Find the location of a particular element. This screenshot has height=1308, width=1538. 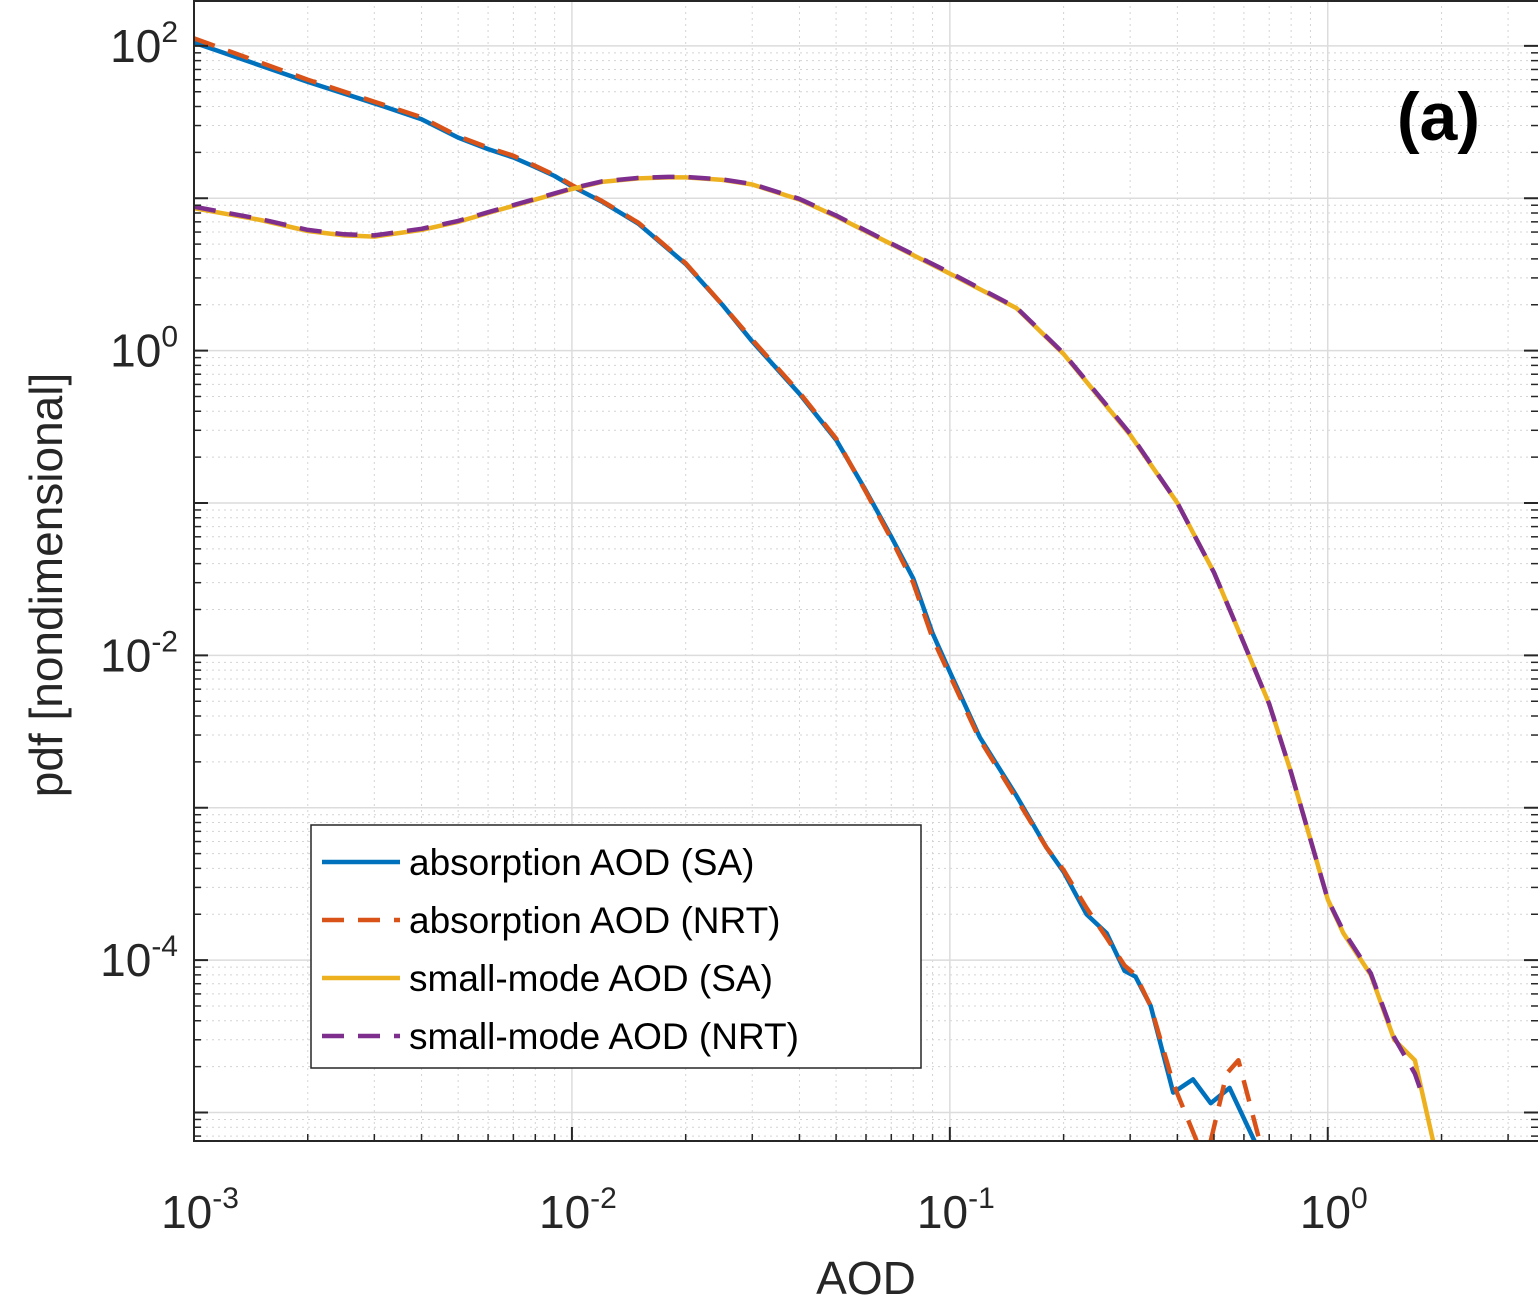

x-tick-label: 10⁻³ is located at coordinates (200, 1210).